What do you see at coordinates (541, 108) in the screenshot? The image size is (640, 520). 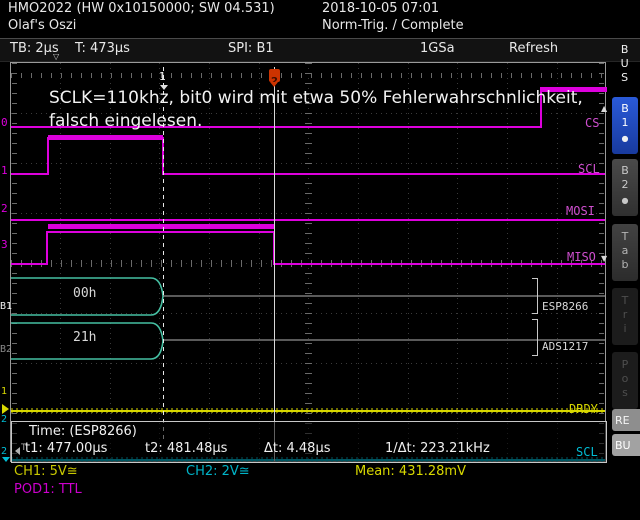 I see `cs-trace-edge` at bounding box center [541, 108].